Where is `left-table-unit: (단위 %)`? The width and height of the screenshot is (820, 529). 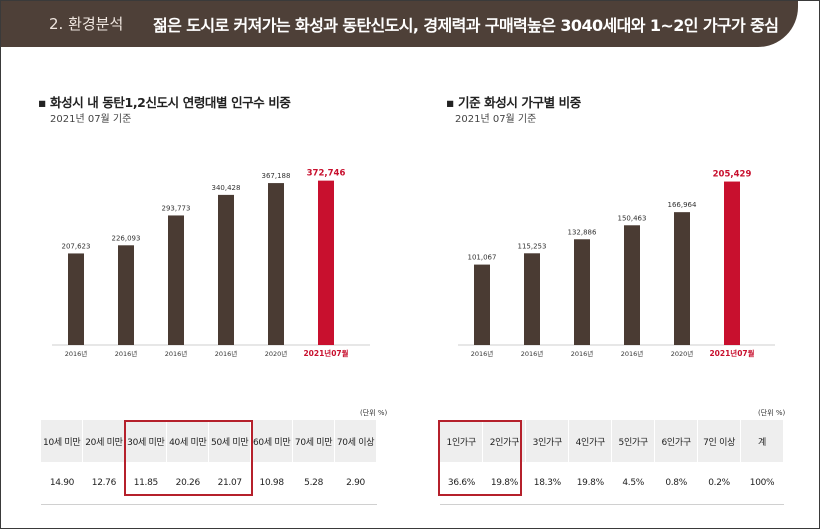 left-table-unit: (단위 %) is located at coordinates (374, 413).